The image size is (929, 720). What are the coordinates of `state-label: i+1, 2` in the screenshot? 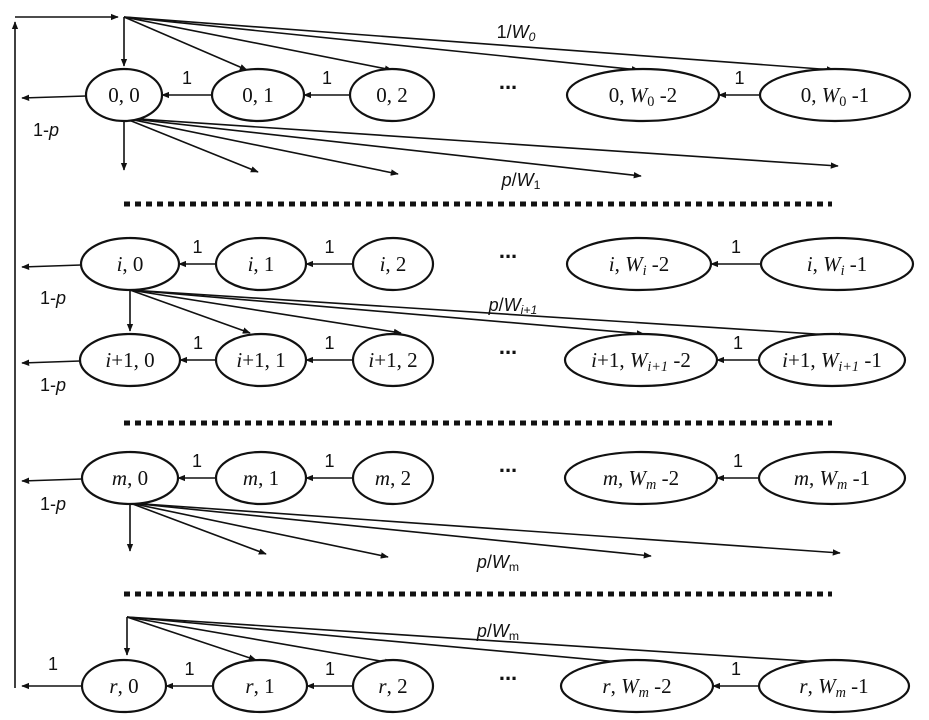 It's located at (392, 360).